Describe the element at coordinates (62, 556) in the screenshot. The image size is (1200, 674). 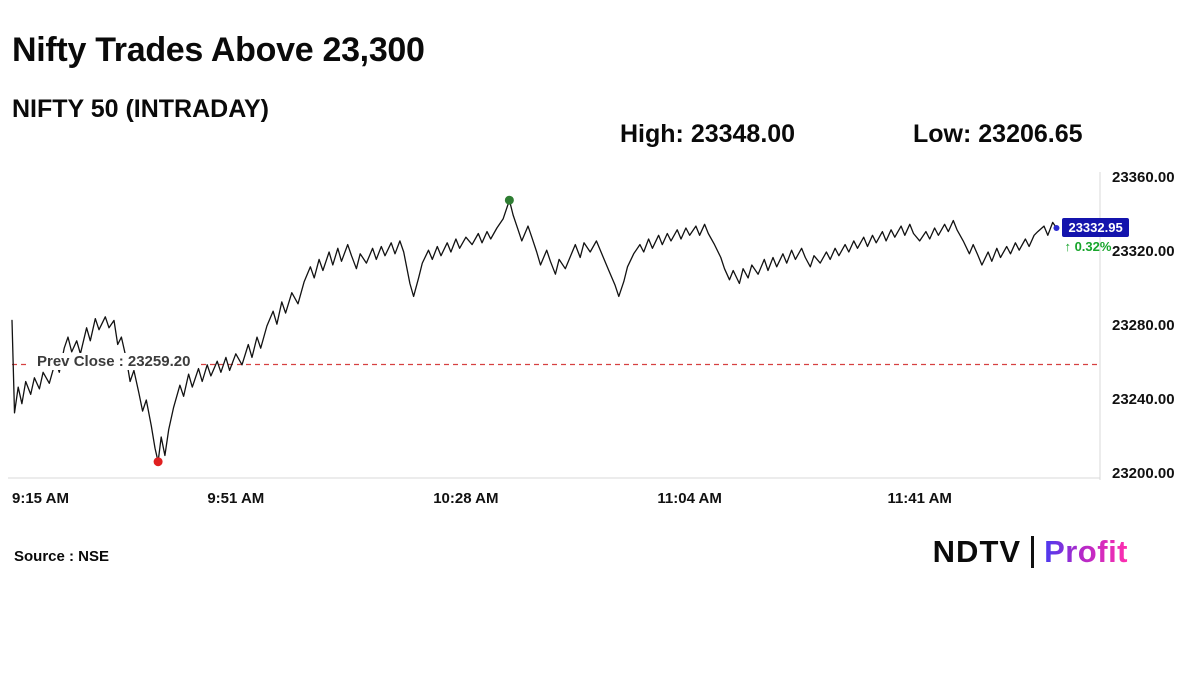
I see `source-label: Source : NSE` at that location.